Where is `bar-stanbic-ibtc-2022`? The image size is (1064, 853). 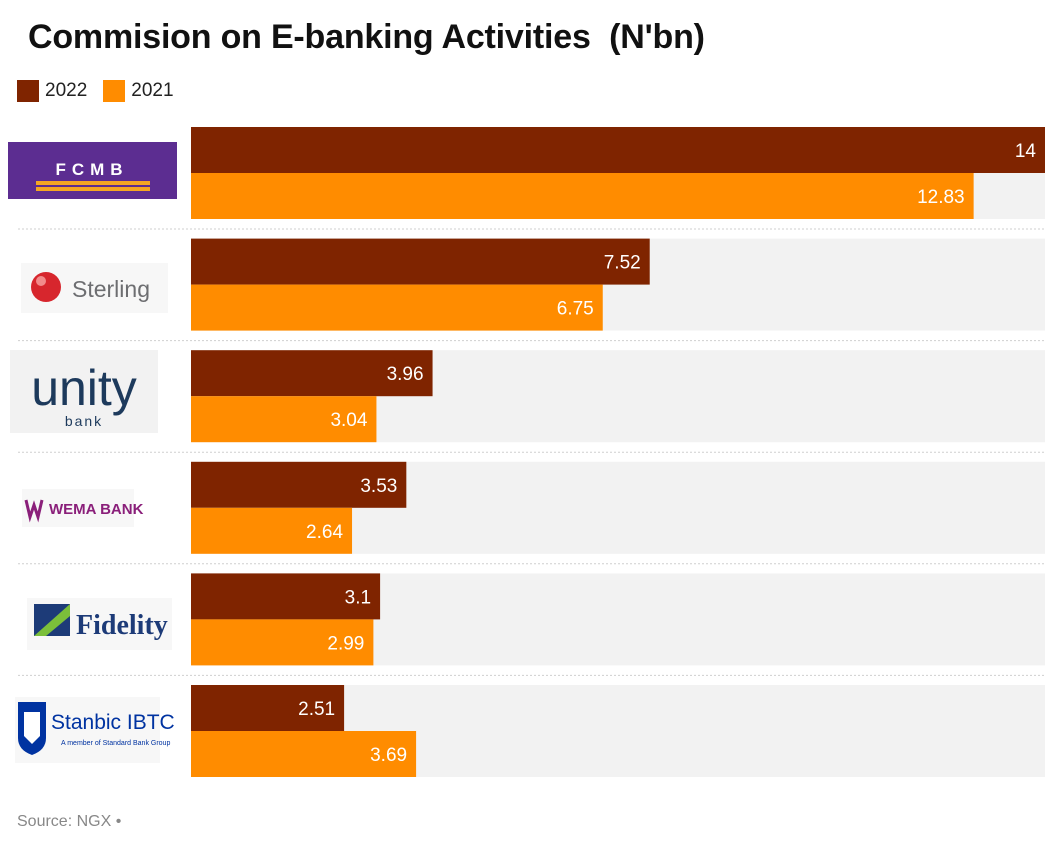 bar-stanbic-ibtc-2022 is located at coordinates (268, 708).